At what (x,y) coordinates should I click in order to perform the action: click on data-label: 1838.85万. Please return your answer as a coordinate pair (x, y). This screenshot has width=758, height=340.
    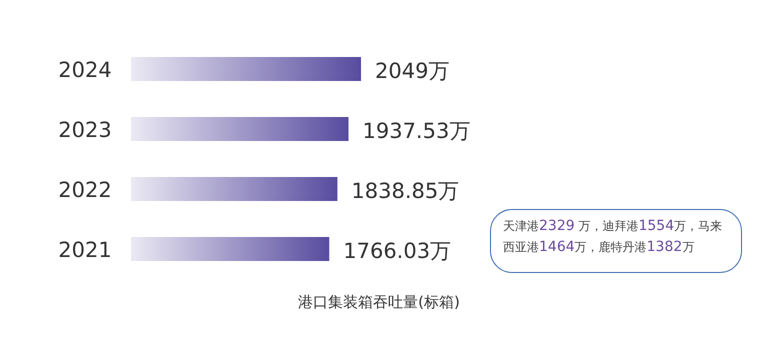
    Looking at the image, I should click on (405, 191).